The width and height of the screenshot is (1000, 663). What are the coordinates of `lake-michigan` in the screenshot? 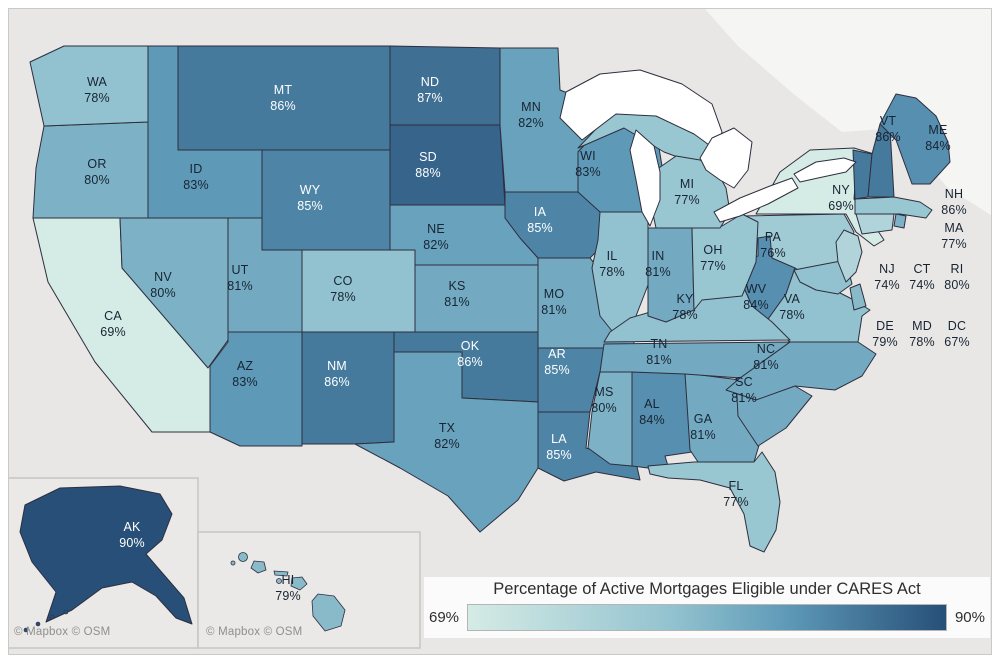 It's located at (645, 178).